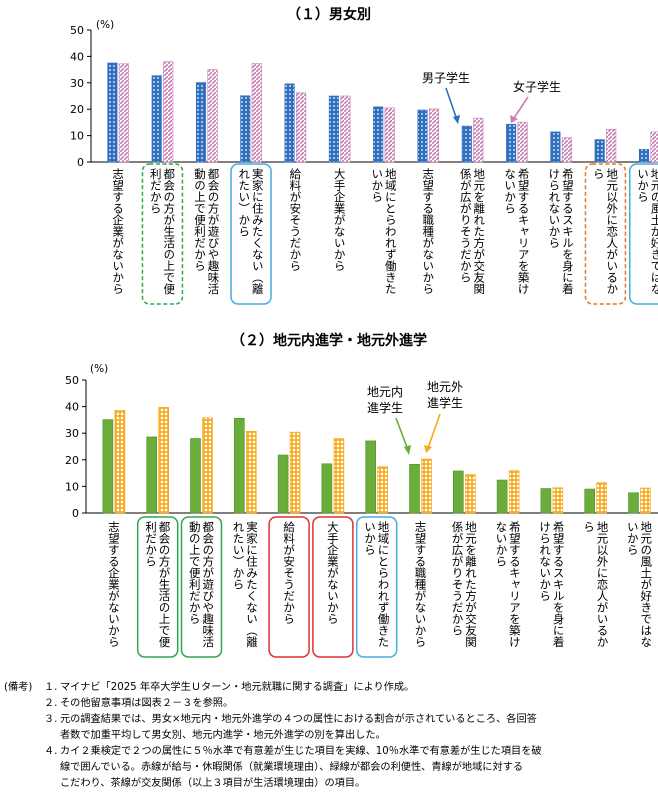  I want to click on category-label: 動の上で便利だから, so click(195, 572).